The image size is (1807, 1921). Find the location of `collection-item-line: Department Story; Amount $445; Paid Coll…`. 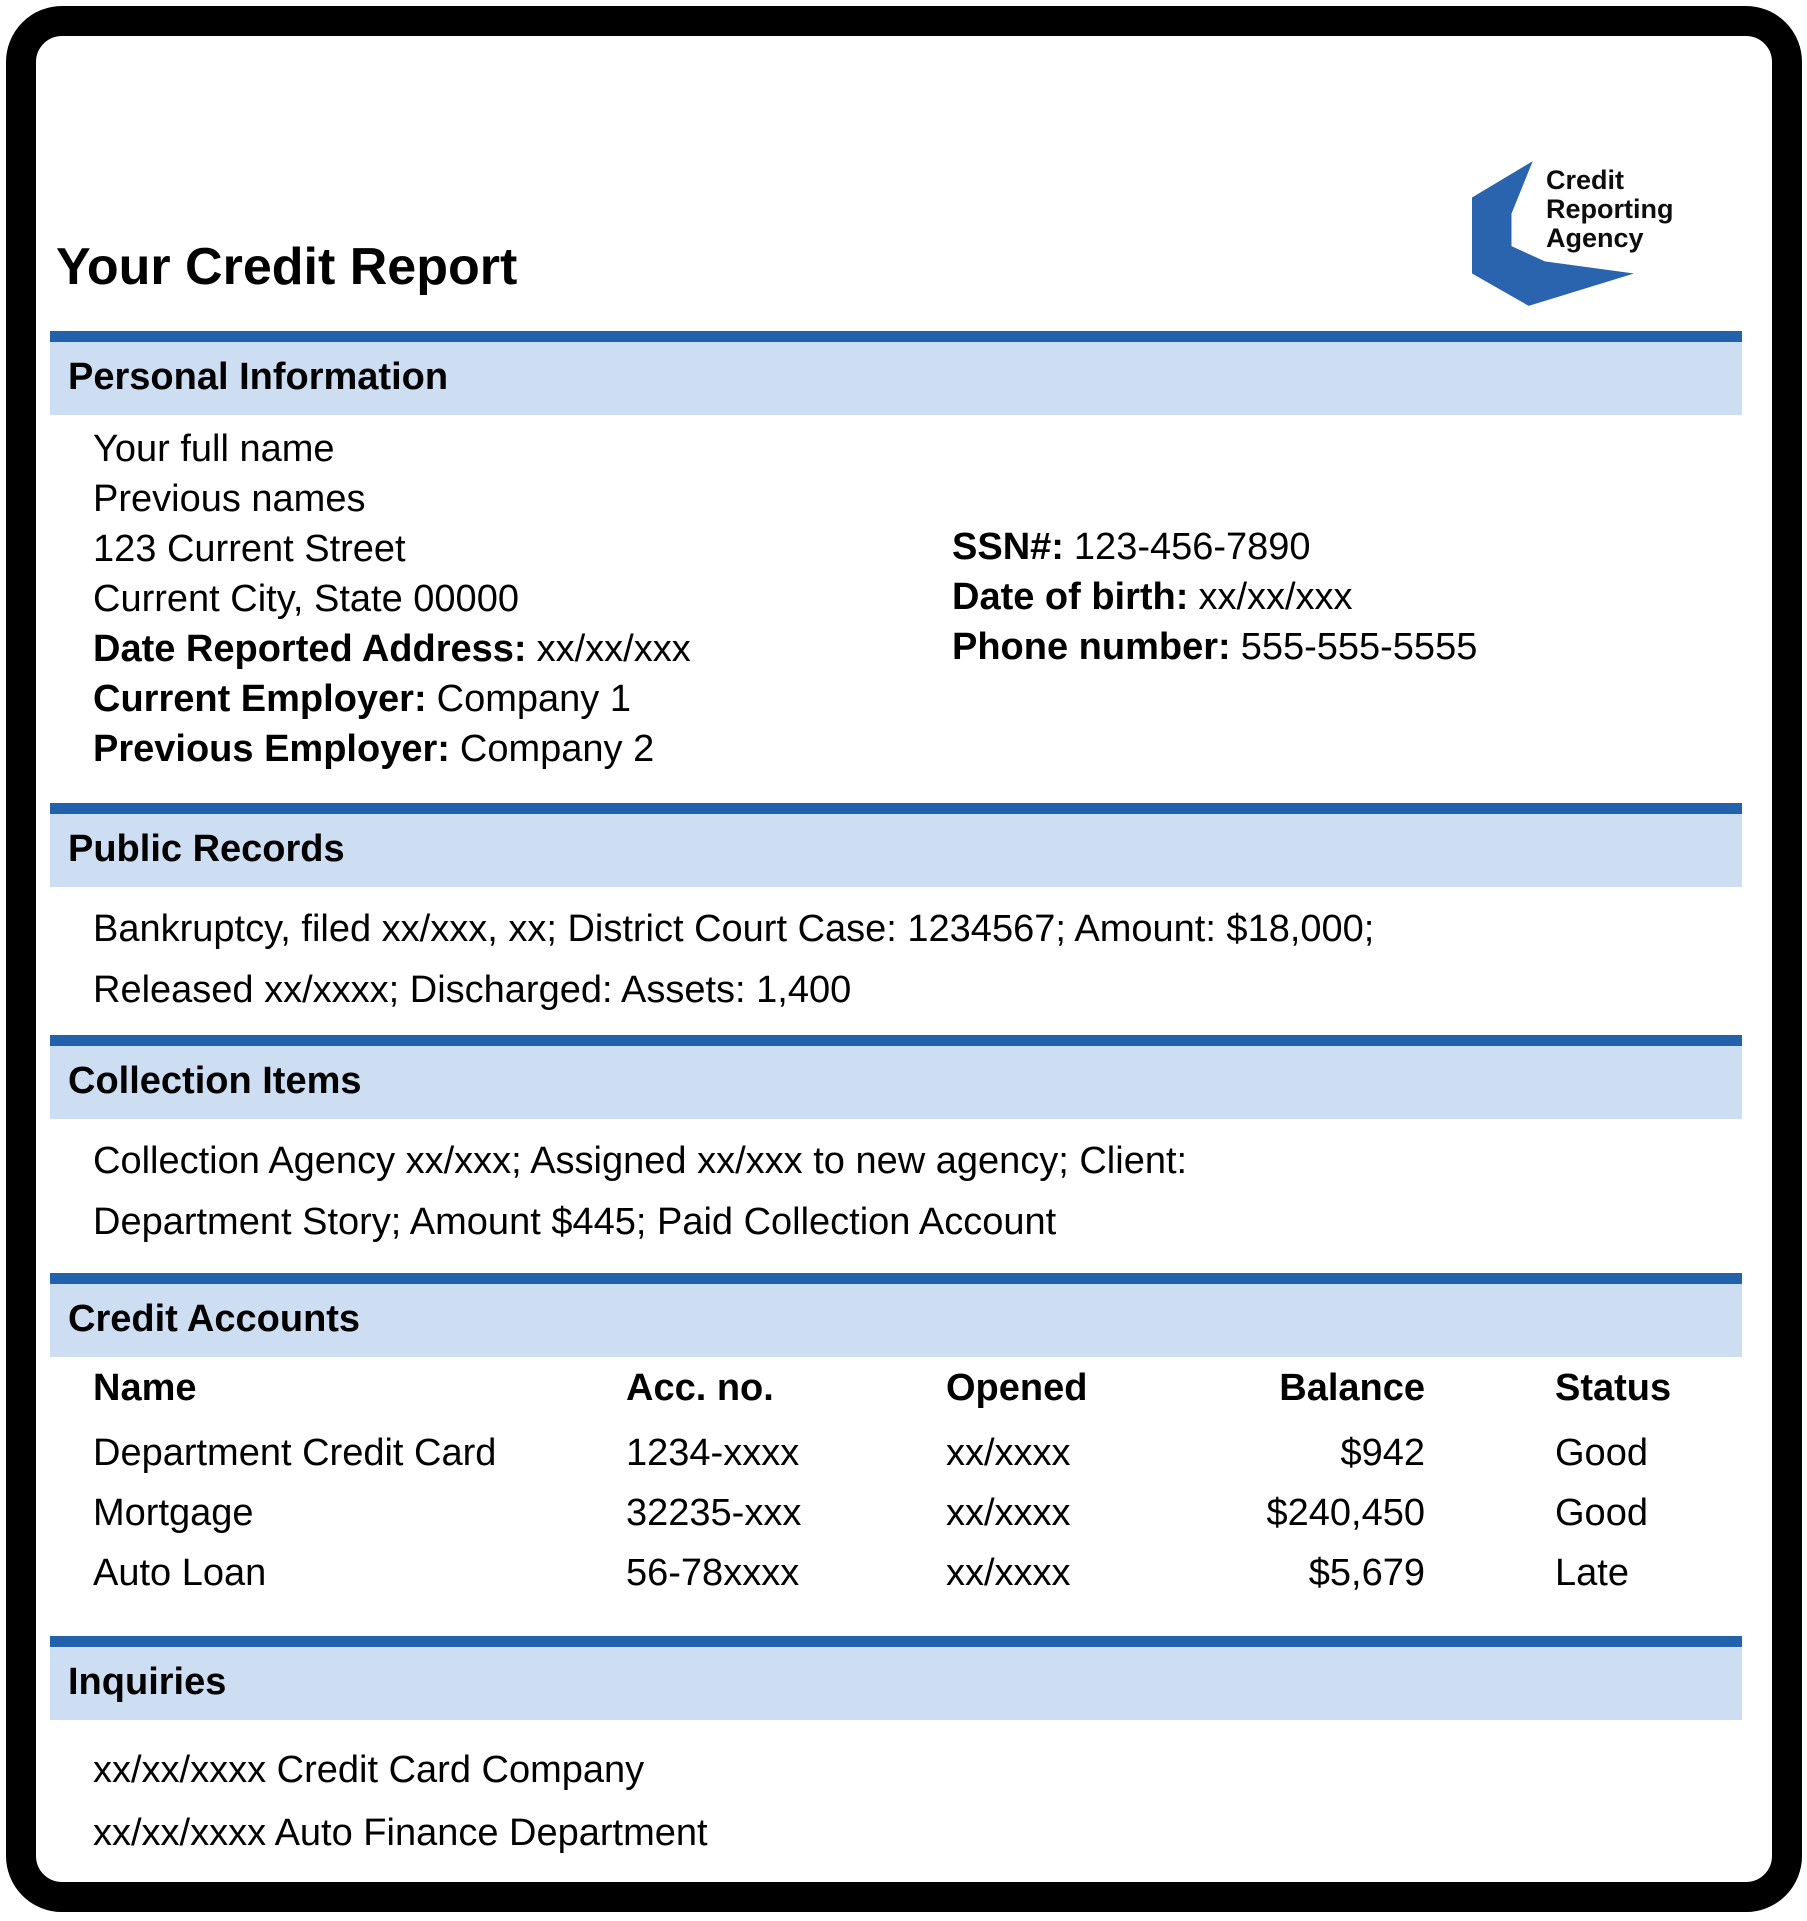

collection-item-line: Department Story; Amount $445; Paid Coll… is located at coordinates (575, 1222).